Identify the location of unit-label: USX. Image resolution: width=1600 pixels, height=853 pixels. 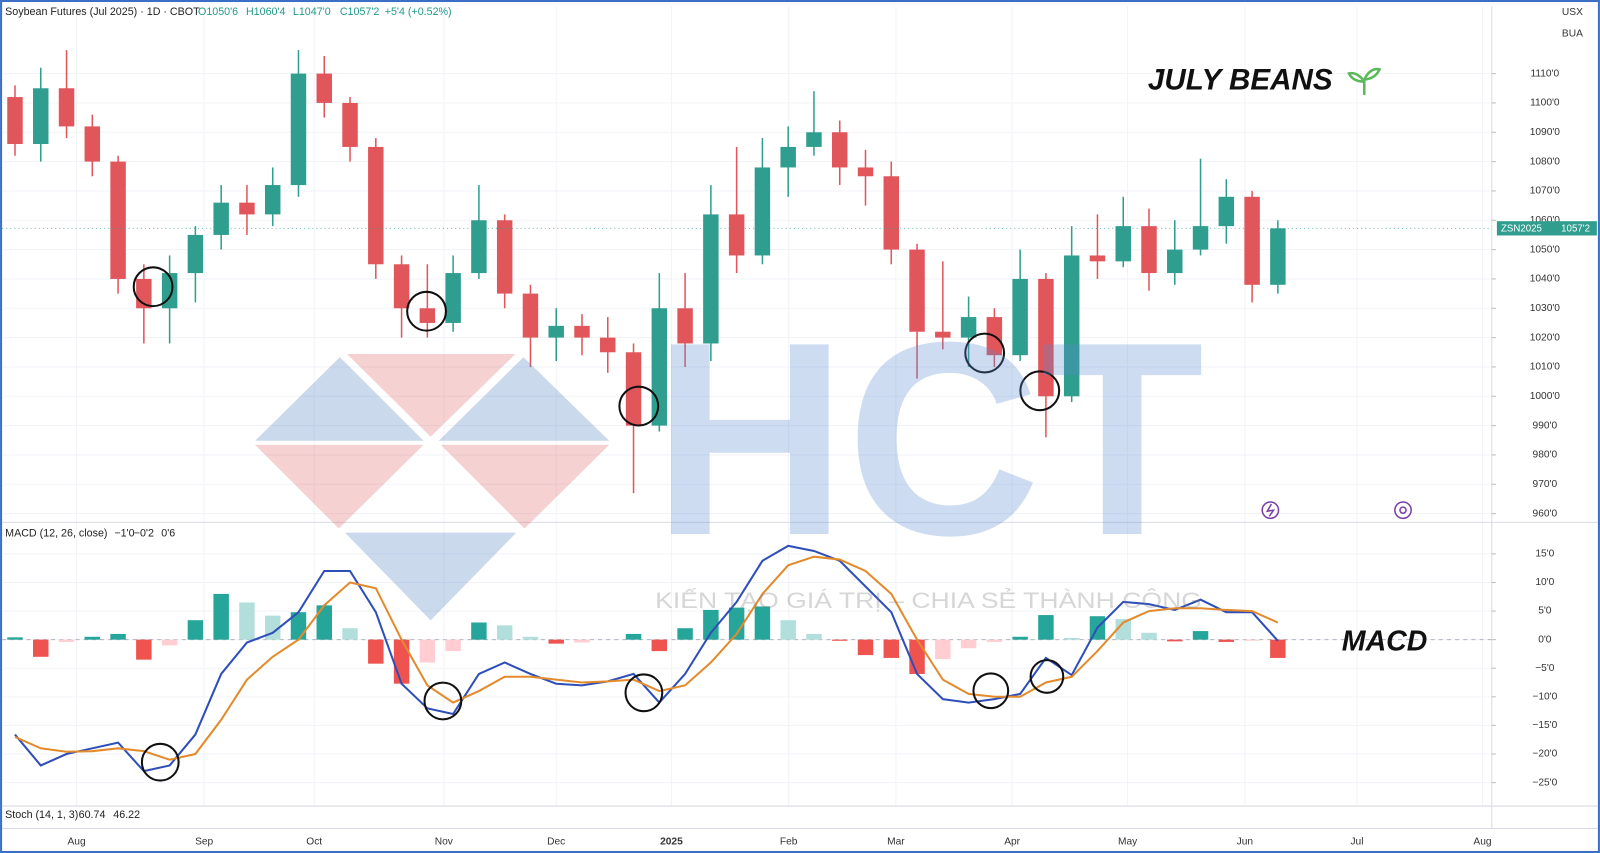
(1572, 12).